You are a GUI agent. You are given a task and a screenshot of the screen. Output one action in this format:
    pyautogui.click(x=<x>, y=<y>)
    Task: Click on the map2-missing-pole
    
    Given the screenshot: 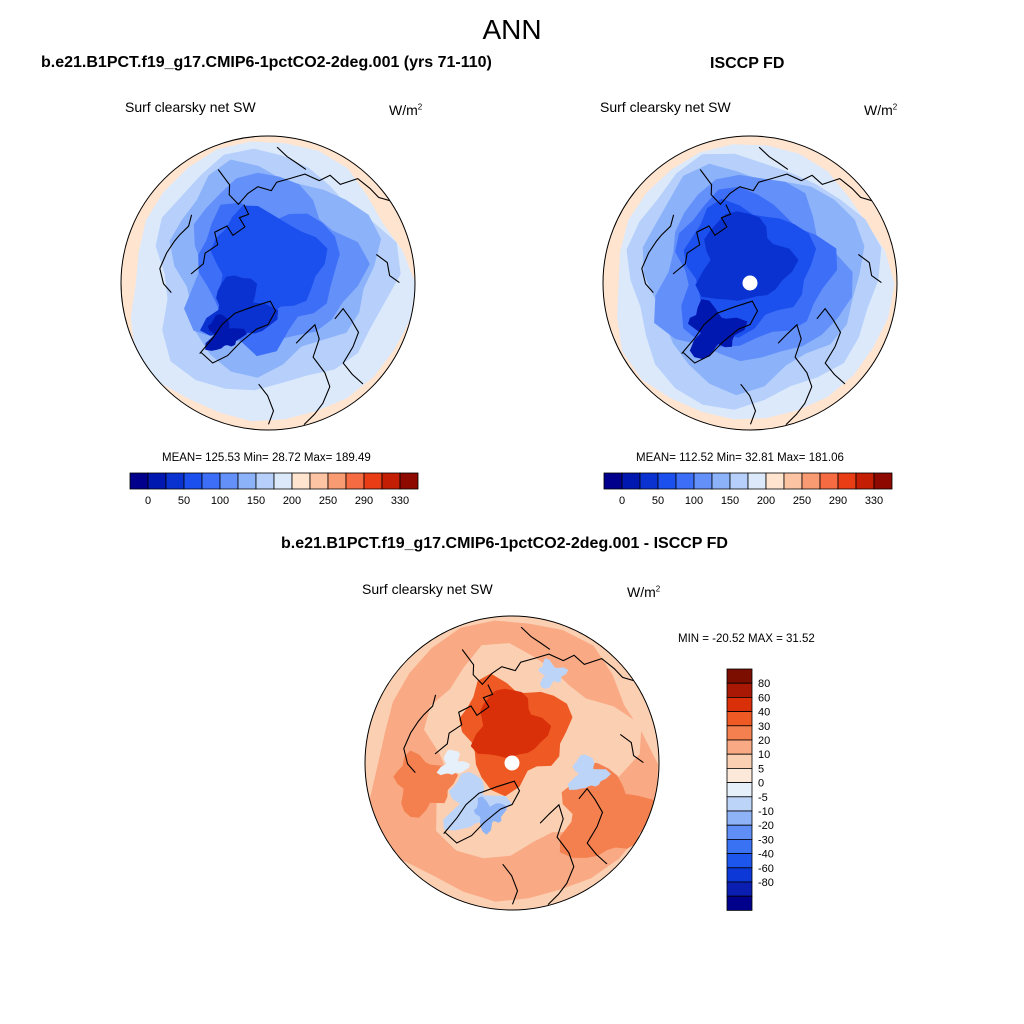 What is the action you would take?
    pyautogui.click(x=750, y=283)
    